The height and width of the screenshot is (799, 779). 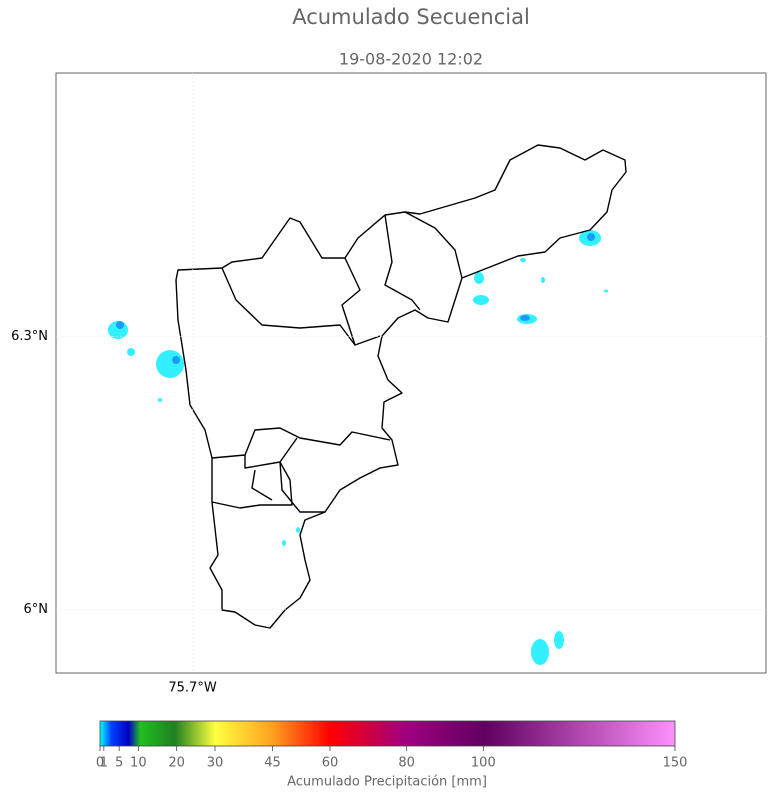 I want to click on title: Acumulado Secuencial, so click(x=411, y=17).